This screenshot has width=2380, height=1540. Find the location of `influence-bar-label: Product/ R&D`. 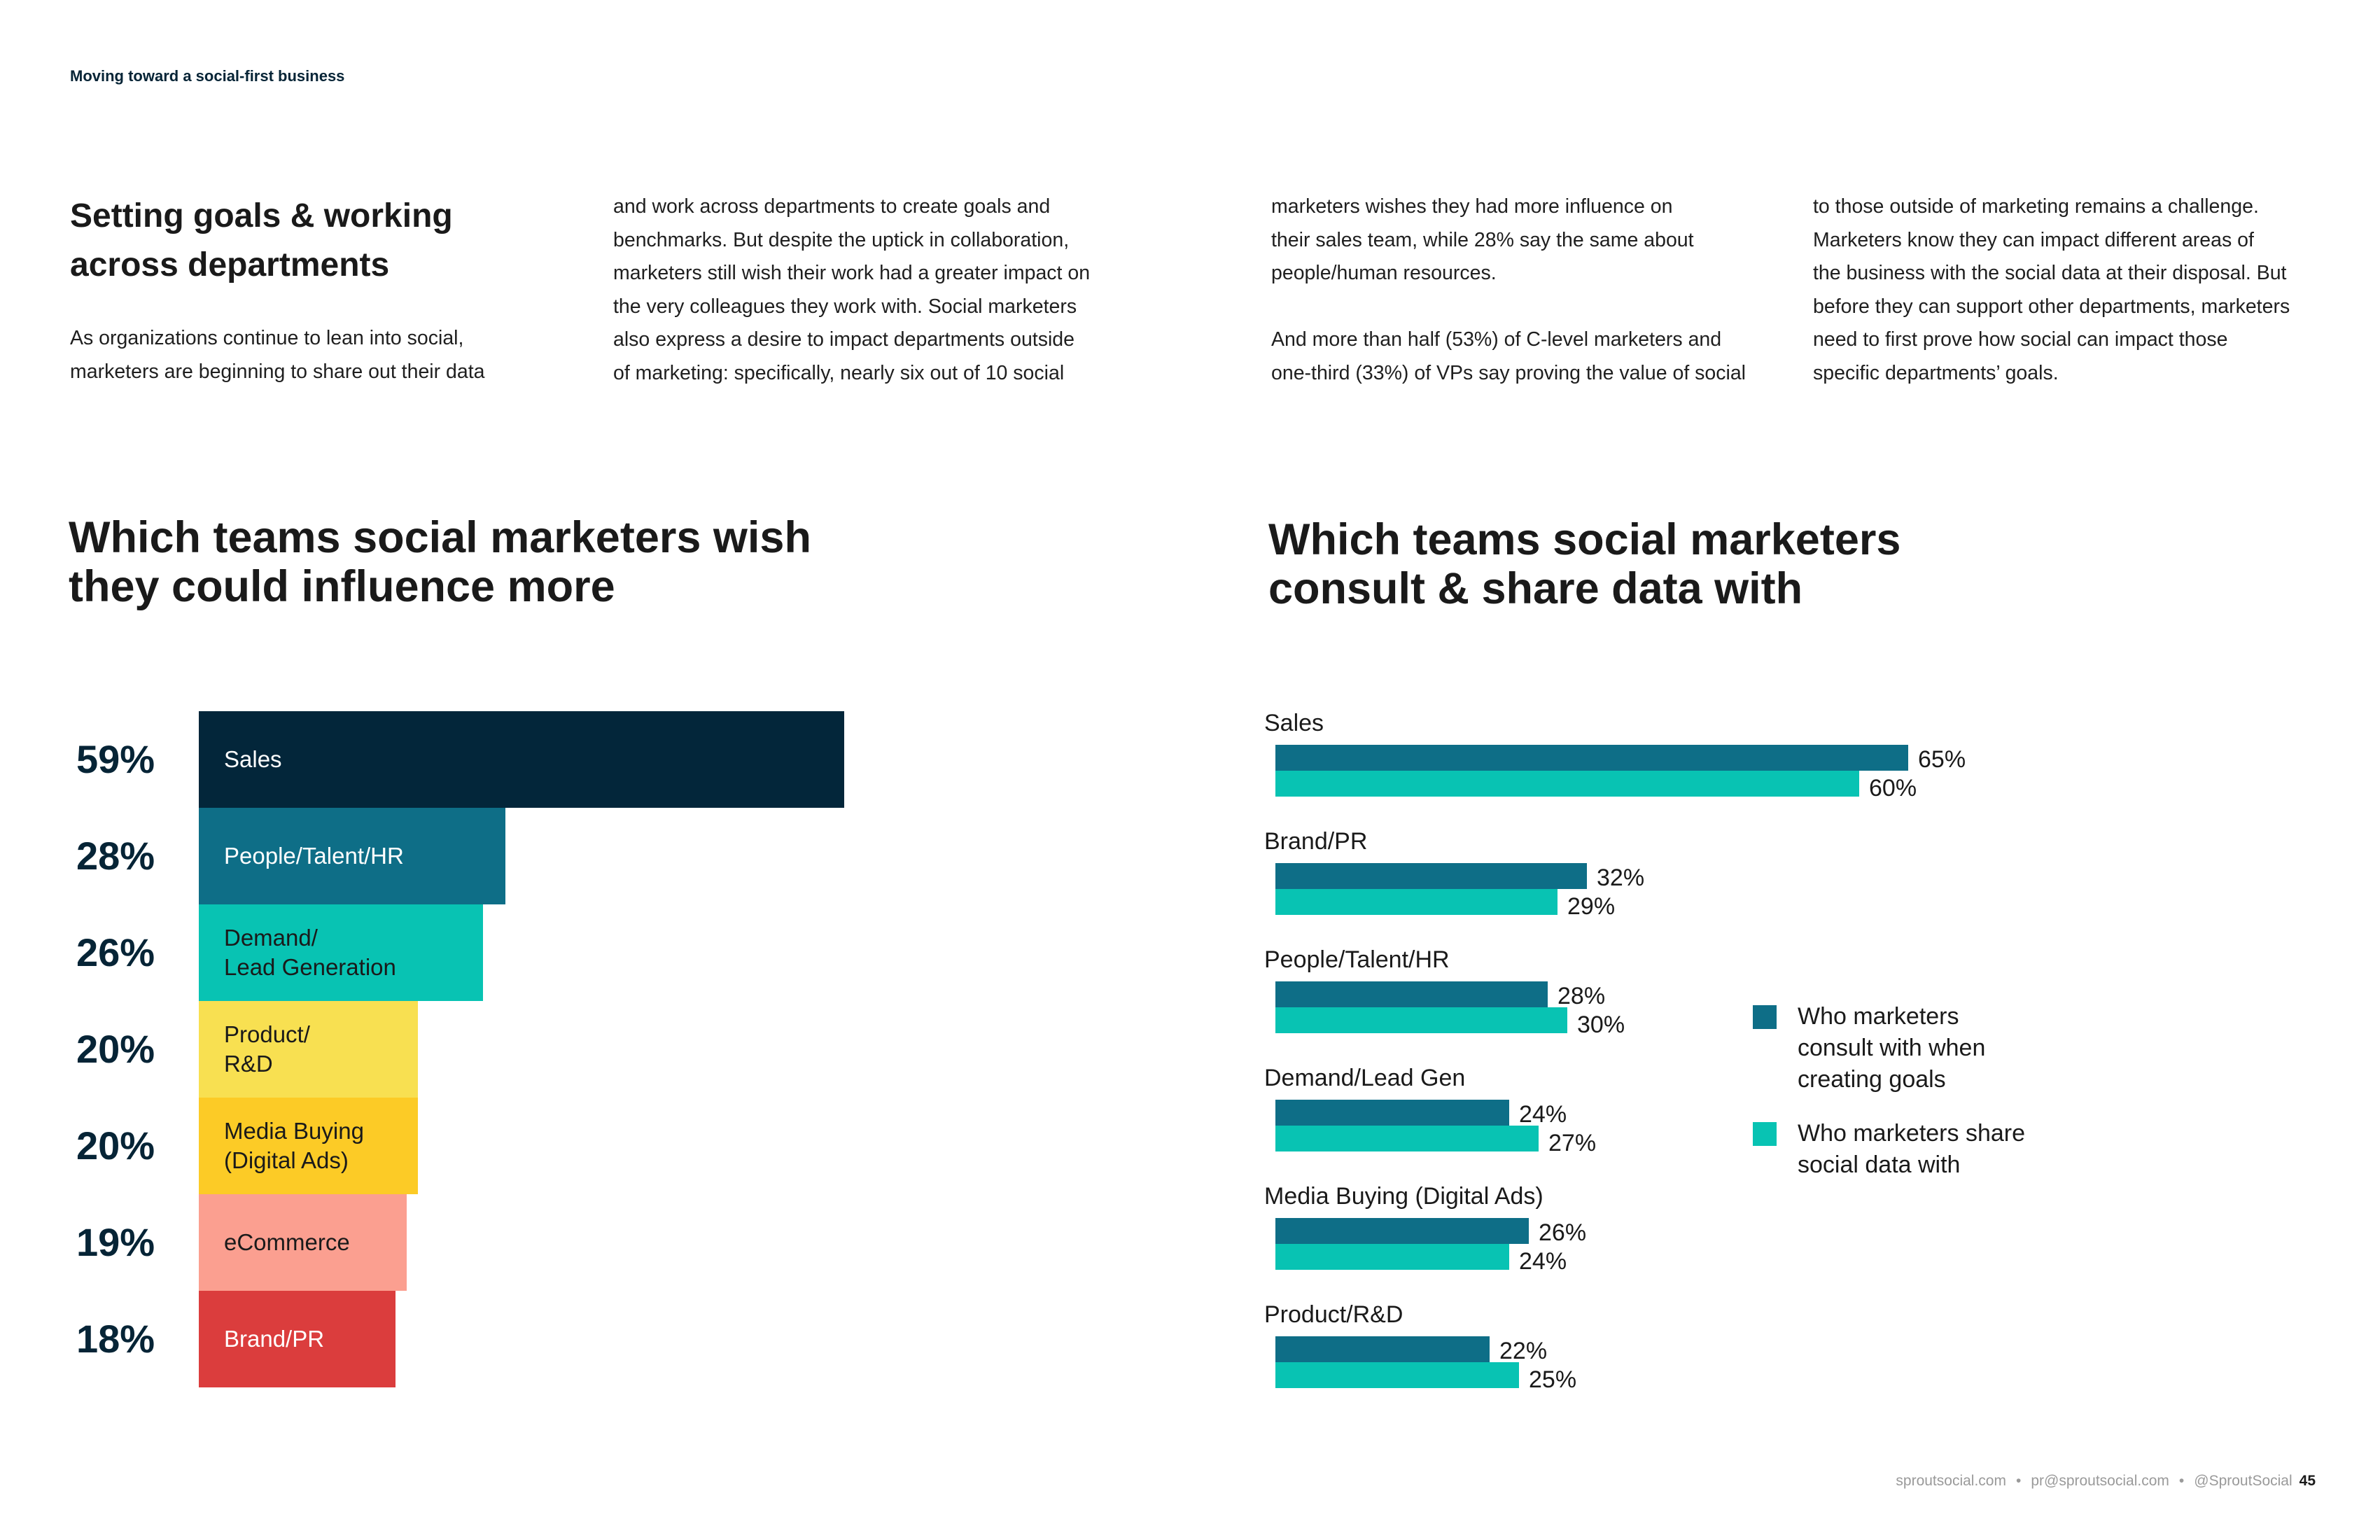

influence-bar-label: Product/ R&D is located at coordinates (267, 1049).